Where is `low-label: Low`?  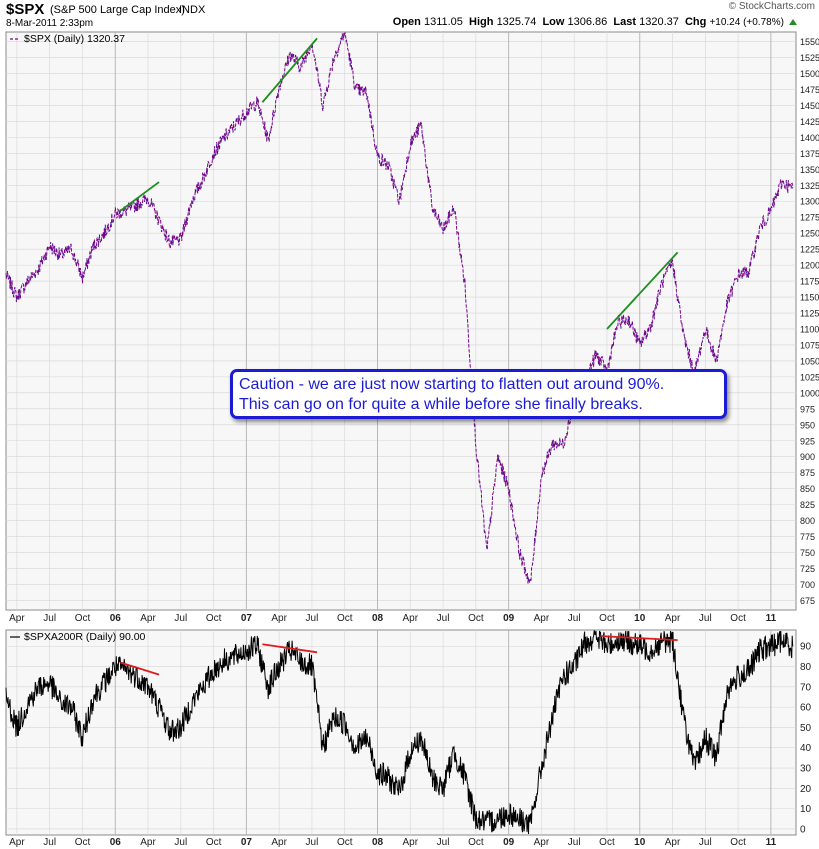
low-label: Low is located at coordinates (553, 22).